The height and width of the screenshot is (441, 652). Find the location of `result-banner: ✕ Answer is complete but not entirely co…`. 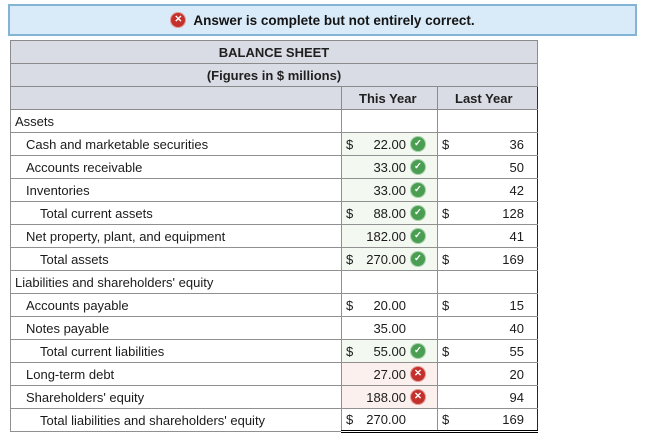

result-banner: ✕ Answer is complete but not entirely co… is located at coordinates (322, 20).